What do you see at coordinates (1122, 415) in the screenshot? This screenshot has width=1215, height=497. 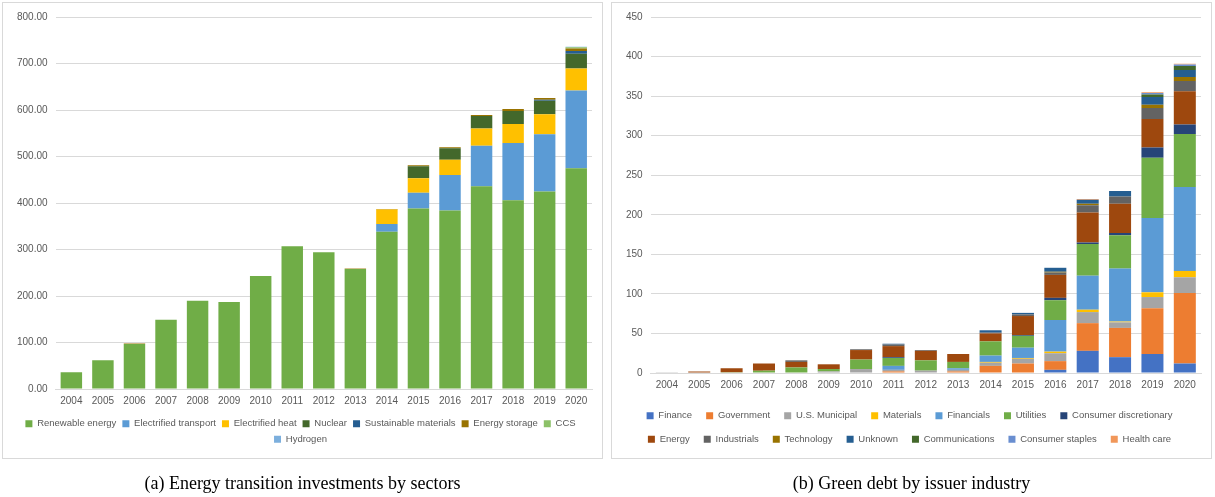 I see `legend-label: Consumer discretionary` at bounding box center [1122, 415].